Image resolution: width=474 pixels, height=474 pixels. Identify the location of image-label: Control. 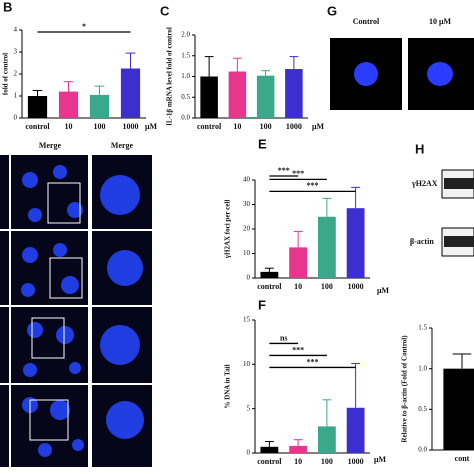
(366, 21).